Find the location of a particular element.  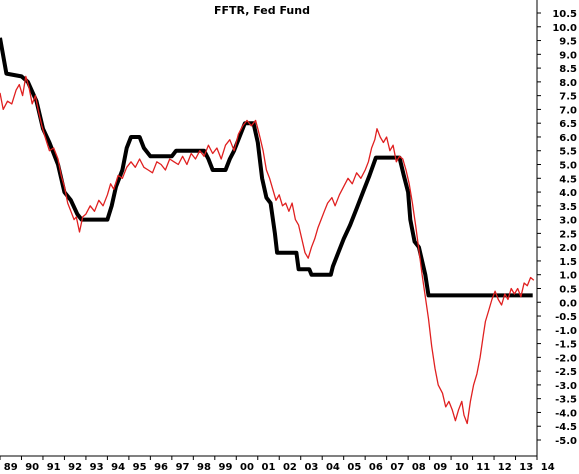

x-tick-label: 94 is located at coordinates (118, 467).